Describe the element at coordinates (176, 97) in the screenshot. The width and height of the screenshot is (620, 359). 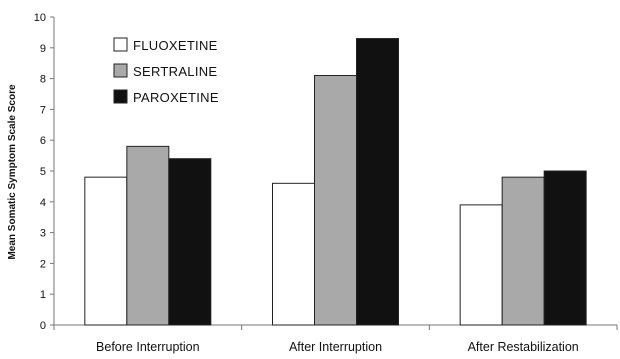
I see `legend-label-paroxetine: PAROXETINE` at that location.